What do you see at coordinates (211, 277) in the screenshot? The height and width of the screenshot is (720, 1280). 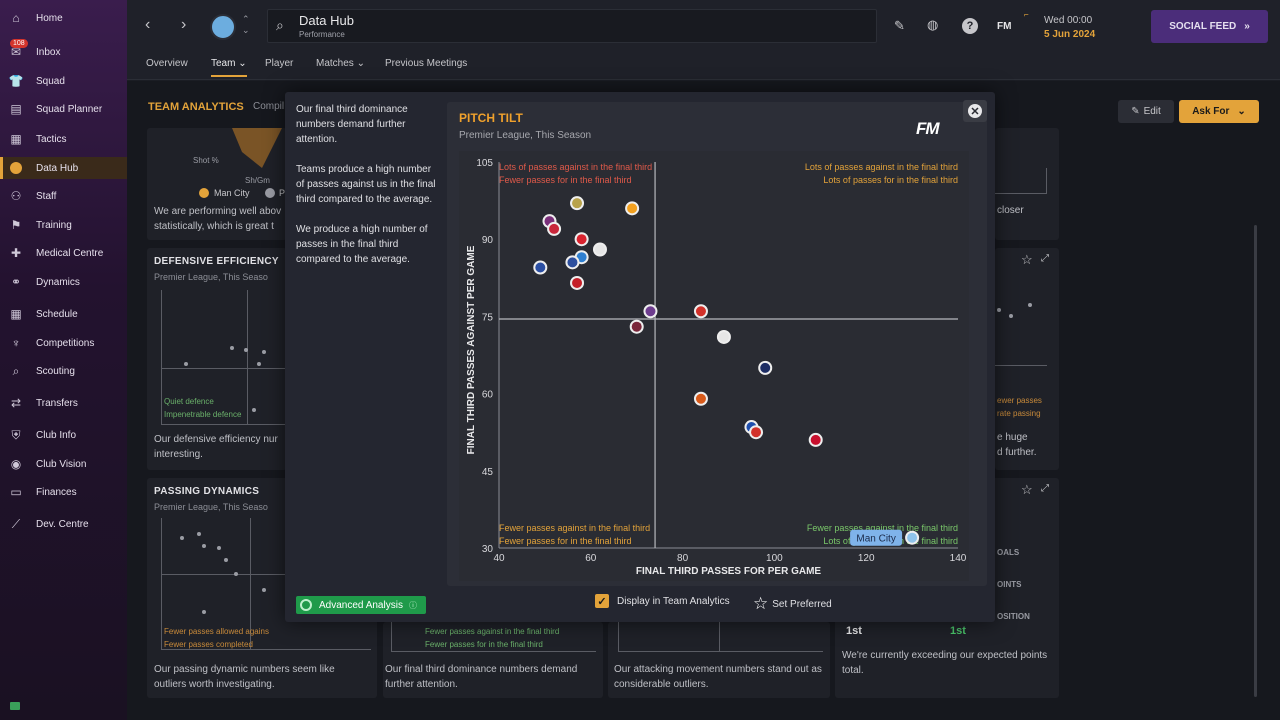 I see `card-subtitle: Premier League, This Seaso` at bounding box center [211, 277].